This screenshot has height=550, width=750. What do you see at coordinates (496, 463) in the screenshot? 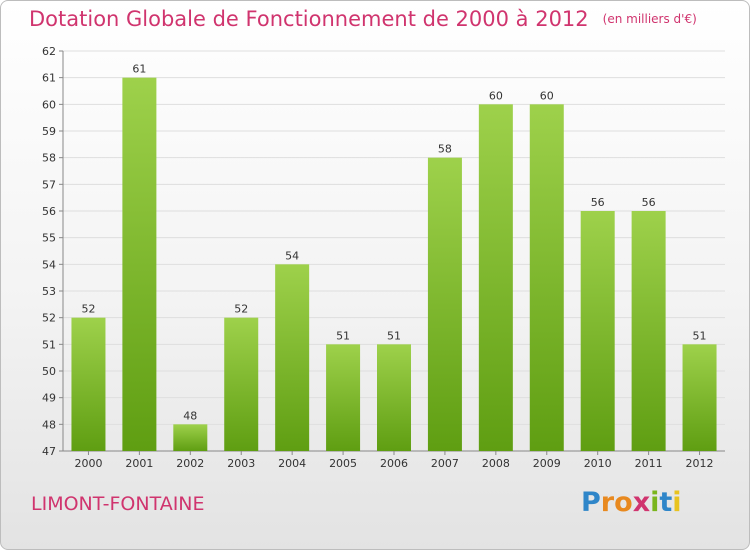
I see `x-tick-label: 2008` at bounding box center [496, 463].